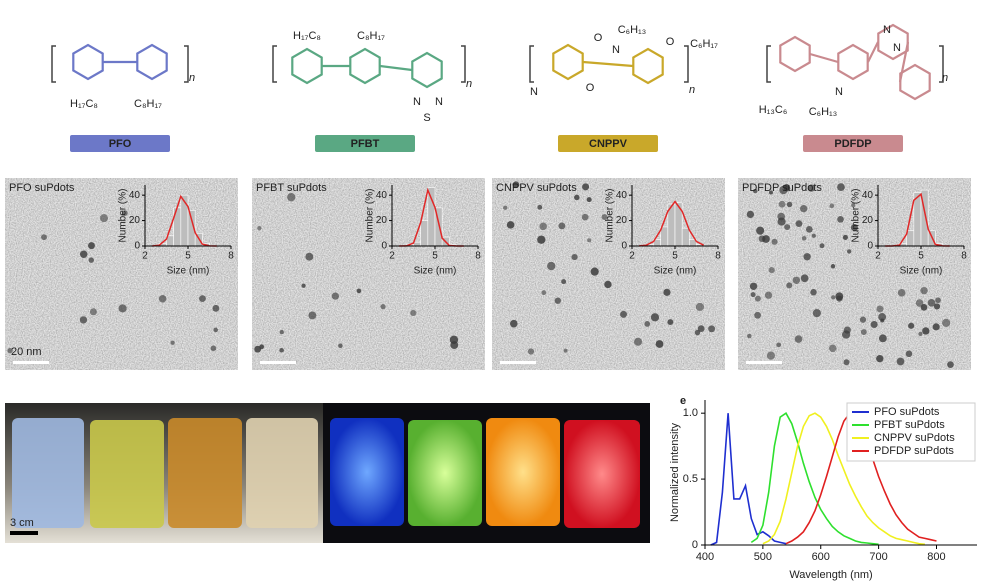 The image size is (984, 582). I want to click on tem-image: PDFDP suPdots, so click(854, 274).